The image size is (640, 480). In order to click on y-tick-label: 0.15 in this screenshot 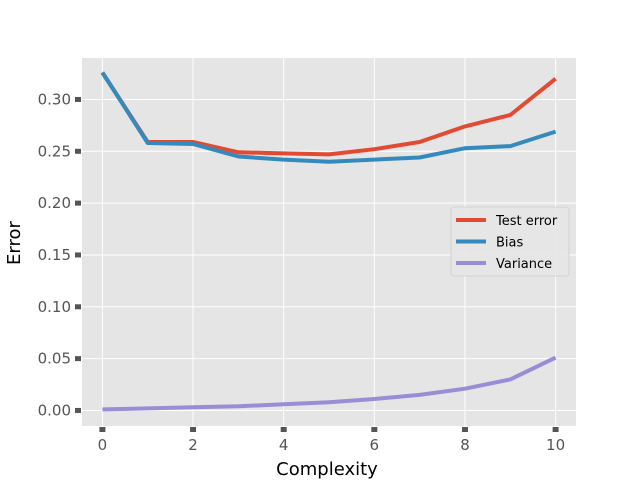, I will do `click(54, 255)`.